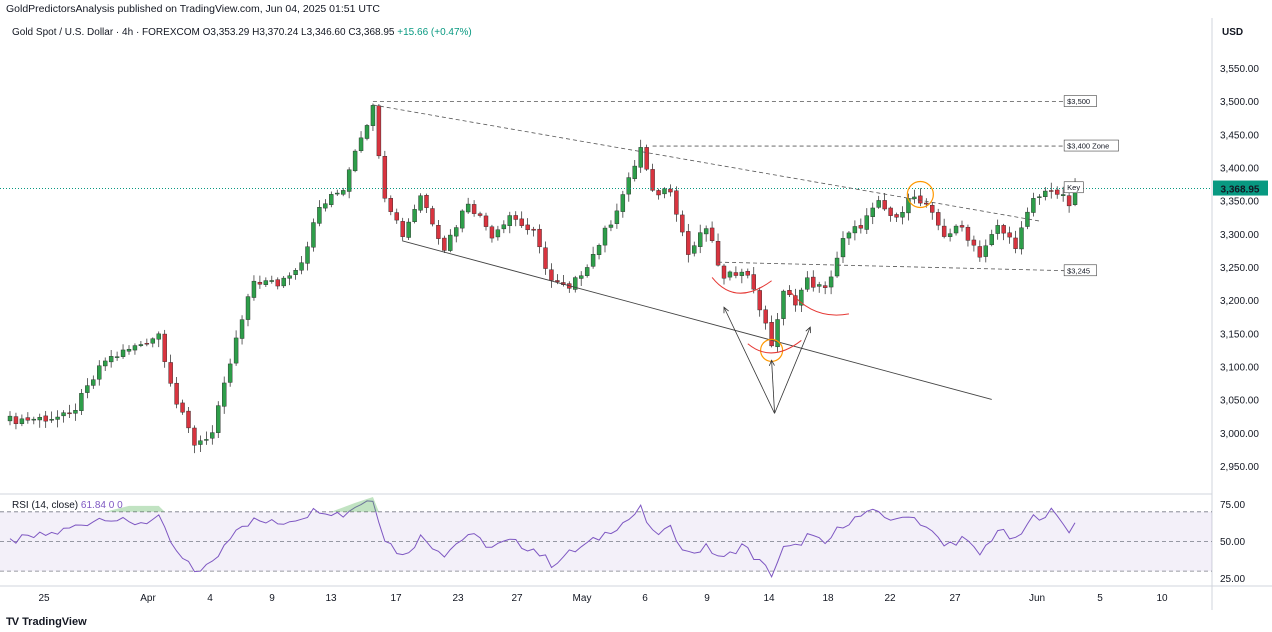 This screenshot has height=632, width=1272. Describe the element at coordinates (46, 622) in the screenshot. I see `tradingview-footer: TV TradingView` at that location.